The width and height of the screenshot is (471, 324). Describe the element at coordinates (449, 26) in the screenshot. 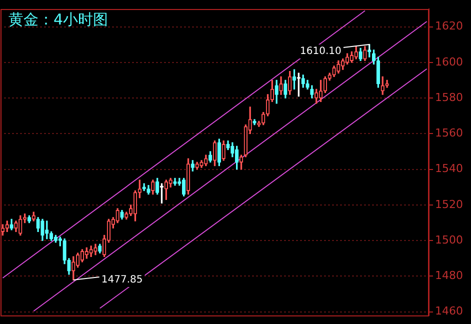

I see `y-tick-label: 1620` at that location.